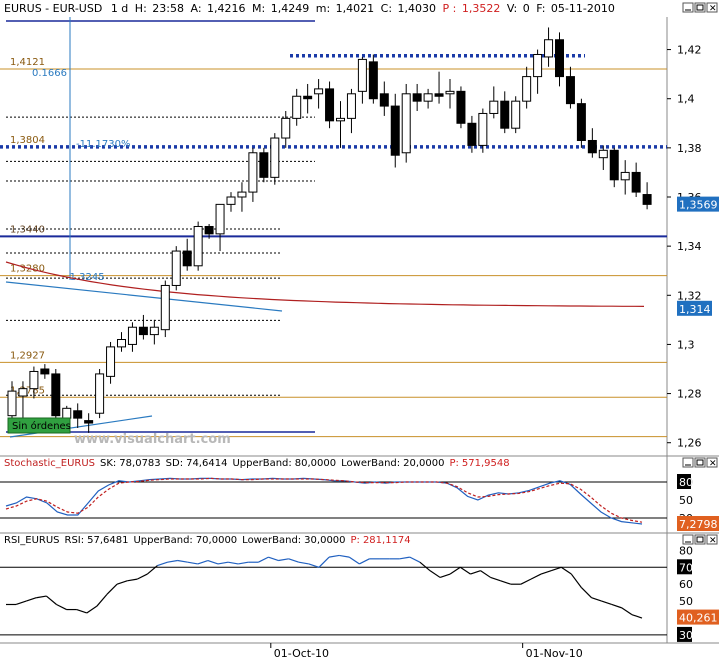 The width and height of the screenshot is (719, 661). Describe the element at coordinates (108, 463) in the screenshot. I see `stochastic-param-label: SK:` at that location.